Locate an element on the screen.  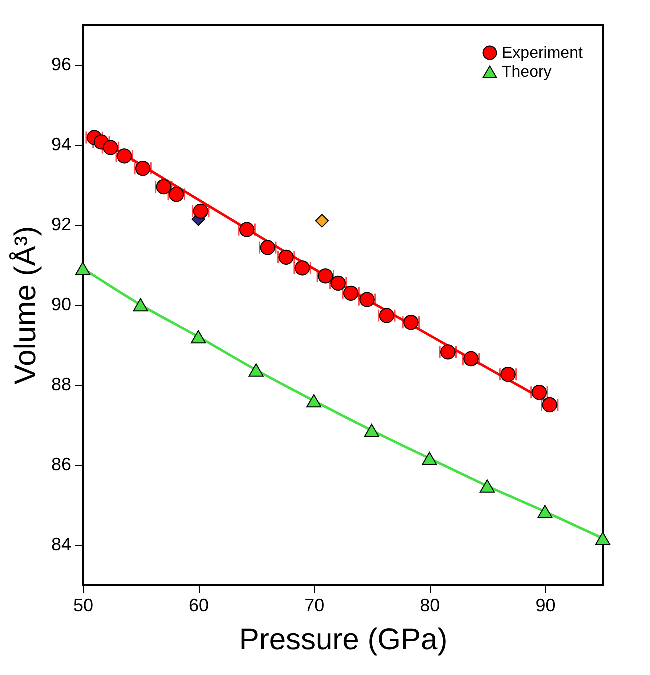
x-tick-label: 50 is located at coordinates (83, 606).